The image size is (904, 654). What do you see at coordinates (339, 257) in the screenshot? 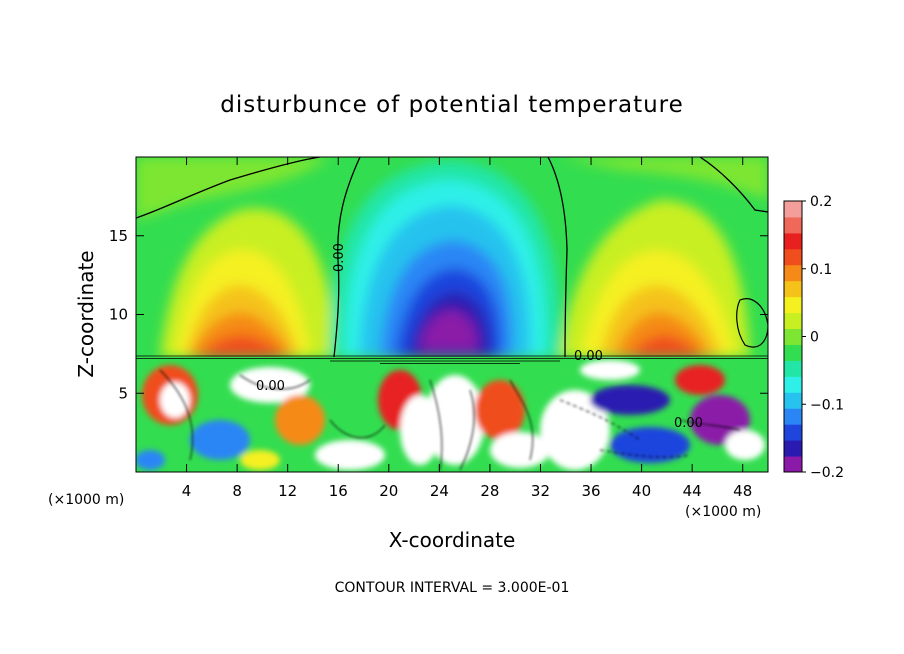
I see `contour-label-vertical: 0.00` at bounding box center [339, 257].